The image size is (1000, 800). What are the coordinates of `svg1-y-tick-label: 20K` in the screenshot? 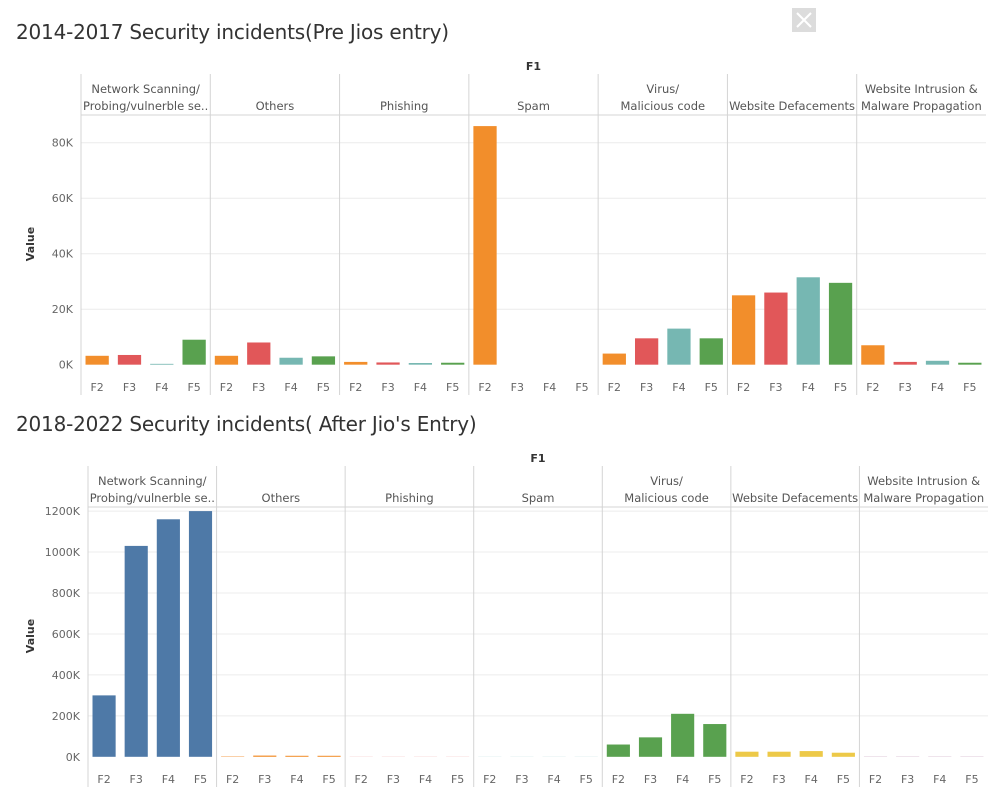 It's located at (63, 309).